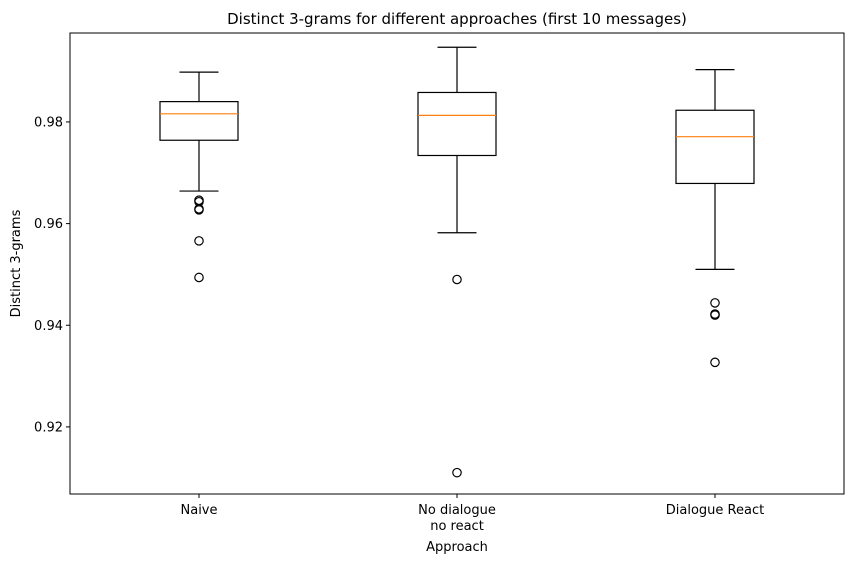 This screenshot has height=563, width=855. Describe the element at coordinates (52, 275) in the screenshot. I see `y-axis: 0.92 0.94 0.96 0.98` at that location.